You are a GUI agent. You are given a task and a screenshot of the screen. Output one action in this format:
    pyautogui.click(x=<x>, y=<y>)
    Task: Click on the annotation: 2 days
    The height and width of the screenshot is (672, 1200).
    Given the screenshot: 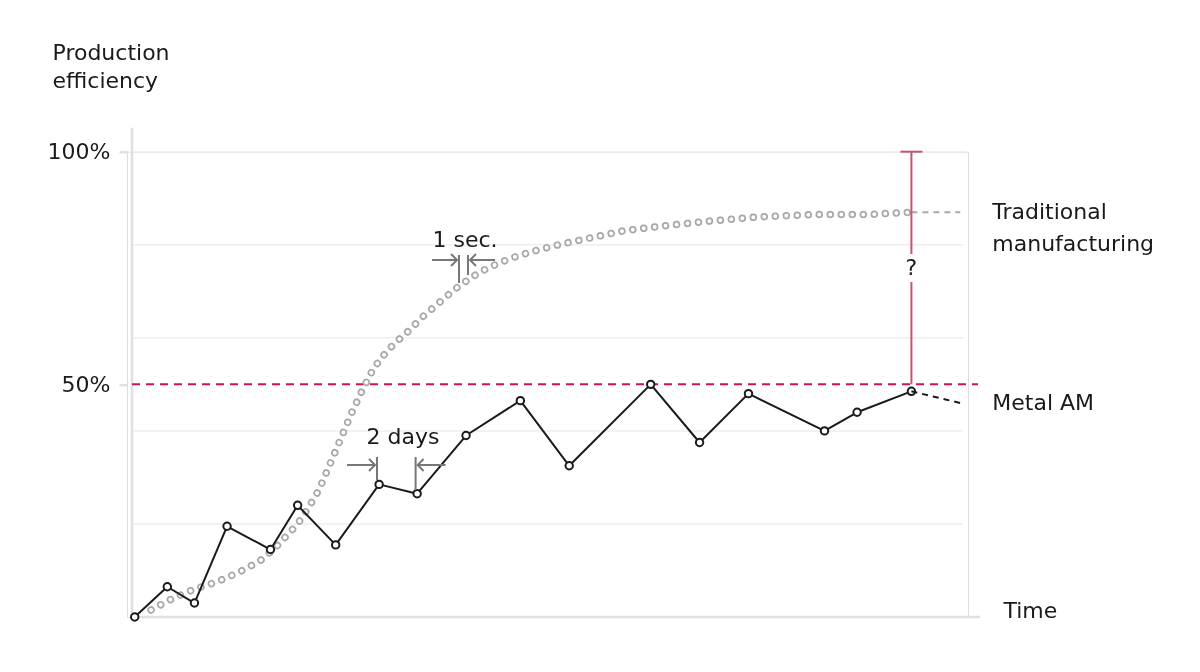 What is the action you would take?
    pyautogui.click(x=403, y=436)
    